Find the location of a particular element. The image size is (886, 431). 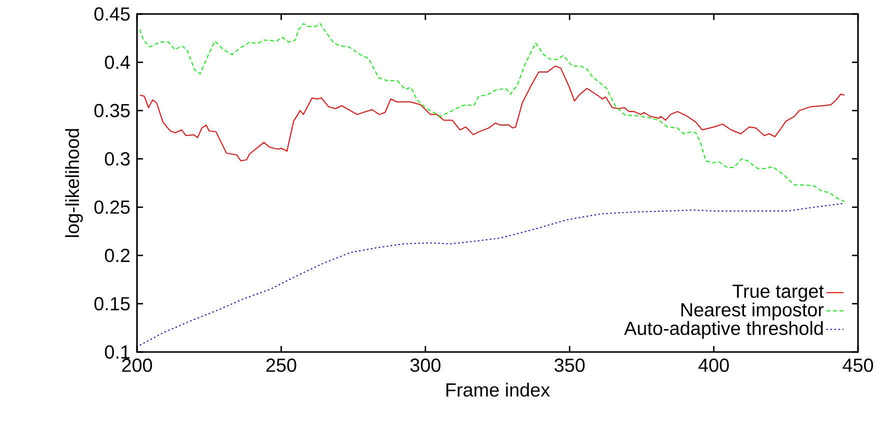

legend-label: Nearest impostor is located at coordinates (752, 311).